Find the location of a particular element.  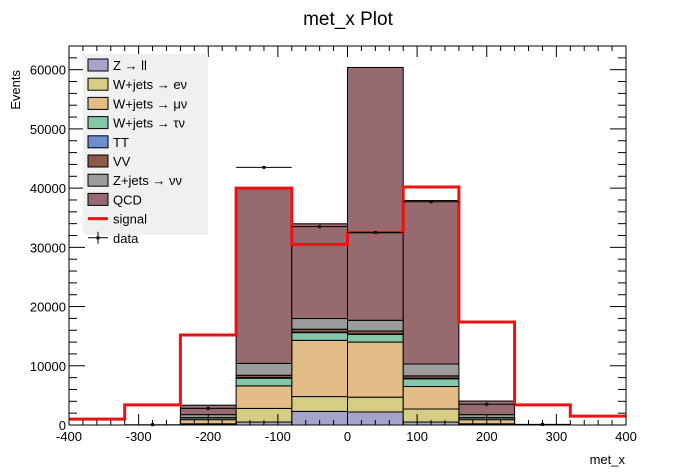

legend-swatch-z-jets is located at coordinates (98, 180).